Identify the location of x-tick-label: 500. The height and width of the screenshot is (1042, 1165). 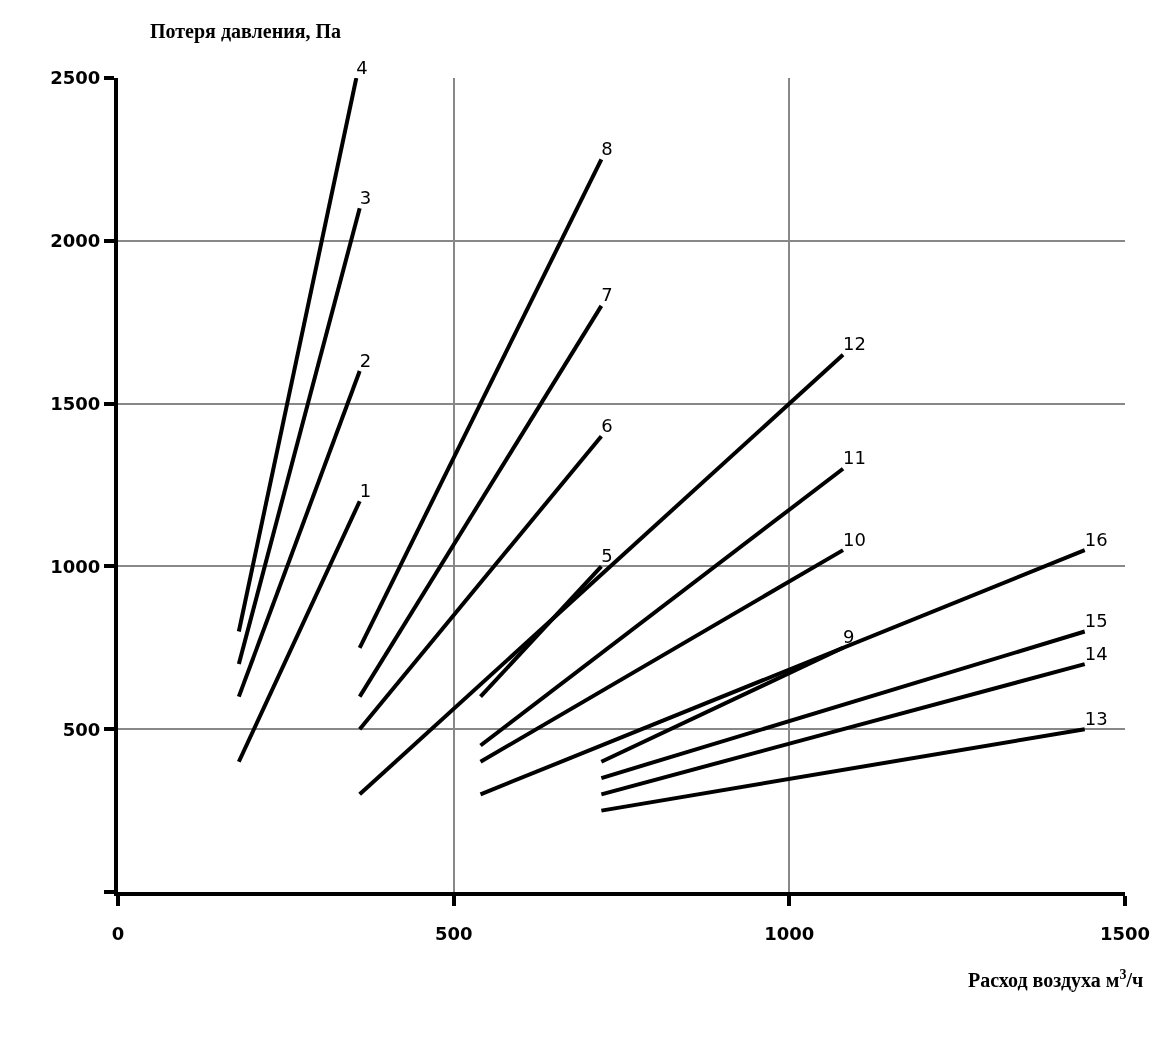
(453, 933).